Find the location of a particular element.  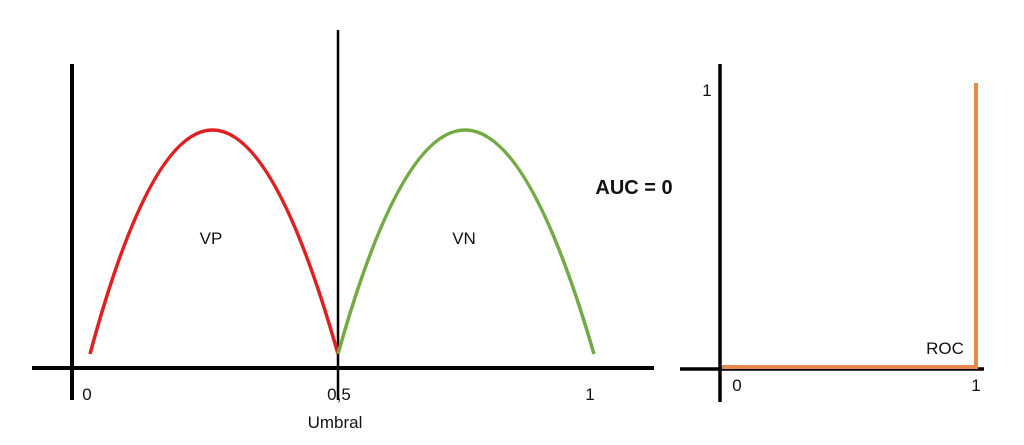

vn-curve is located at coordinates (466, 241).